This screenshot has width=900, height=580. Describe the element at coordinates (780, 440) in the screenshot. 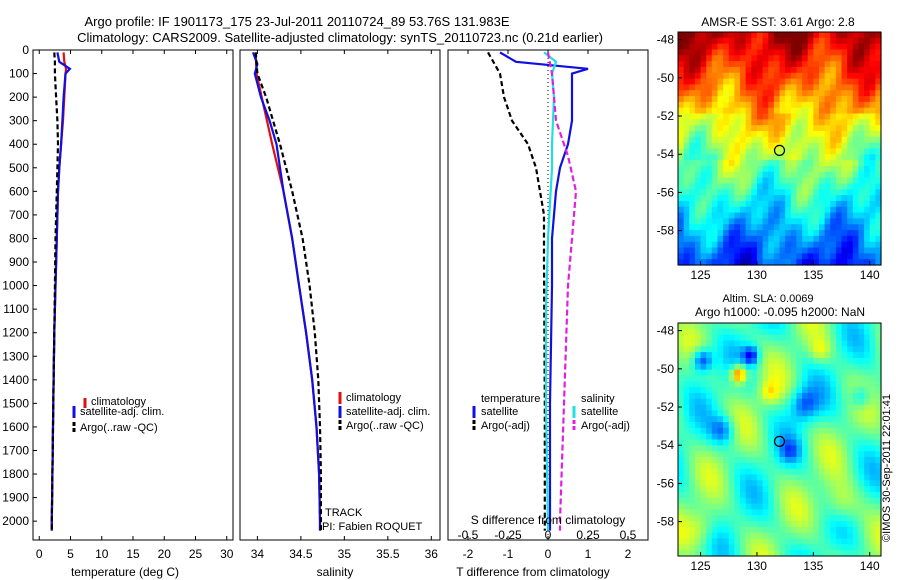

I see `sla-heatmap` at that location.